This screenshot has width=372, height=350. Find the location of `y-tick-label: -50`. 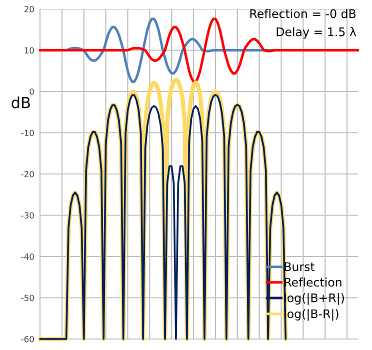

y-tick-label: -50 is located at coordinates (27, 298).